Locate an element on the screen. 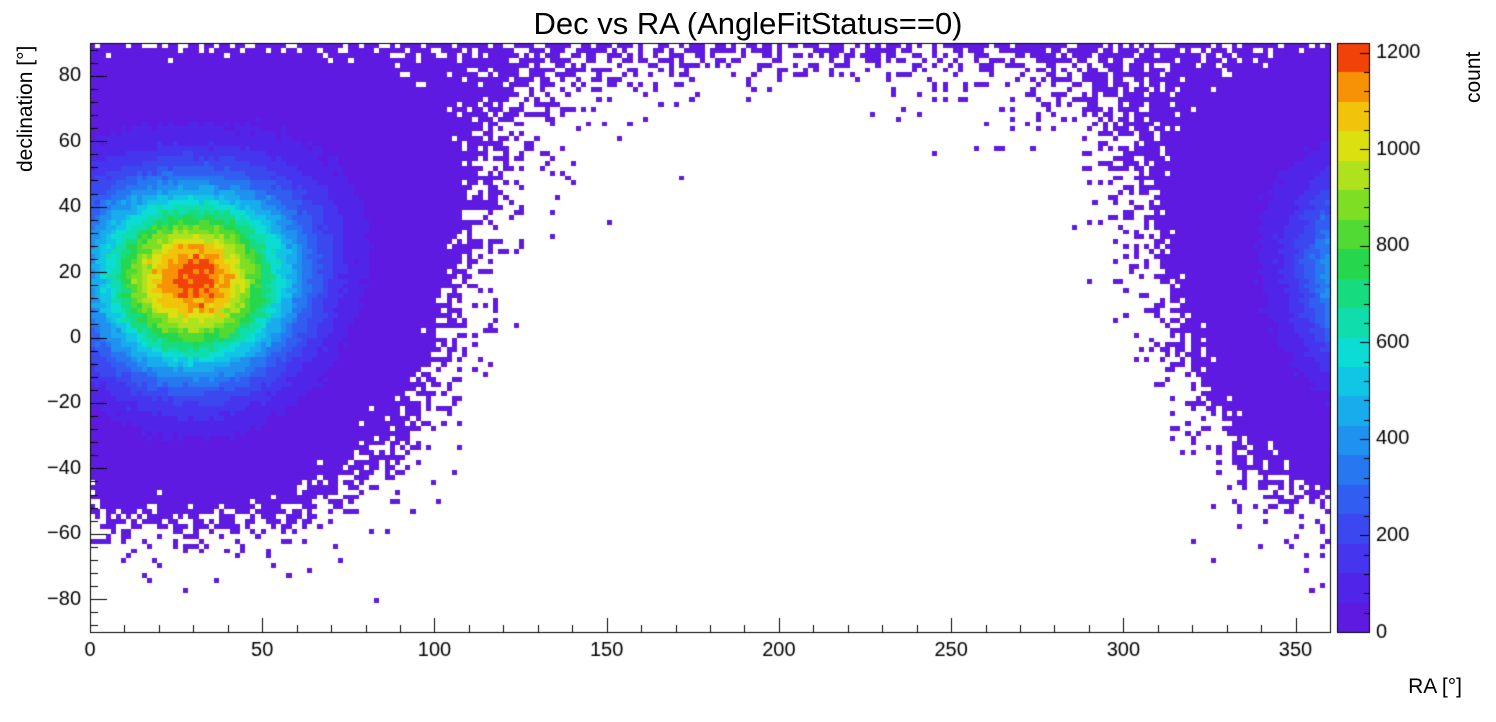  y-axis-title: declination [°] is located at coordinates (25, 108).